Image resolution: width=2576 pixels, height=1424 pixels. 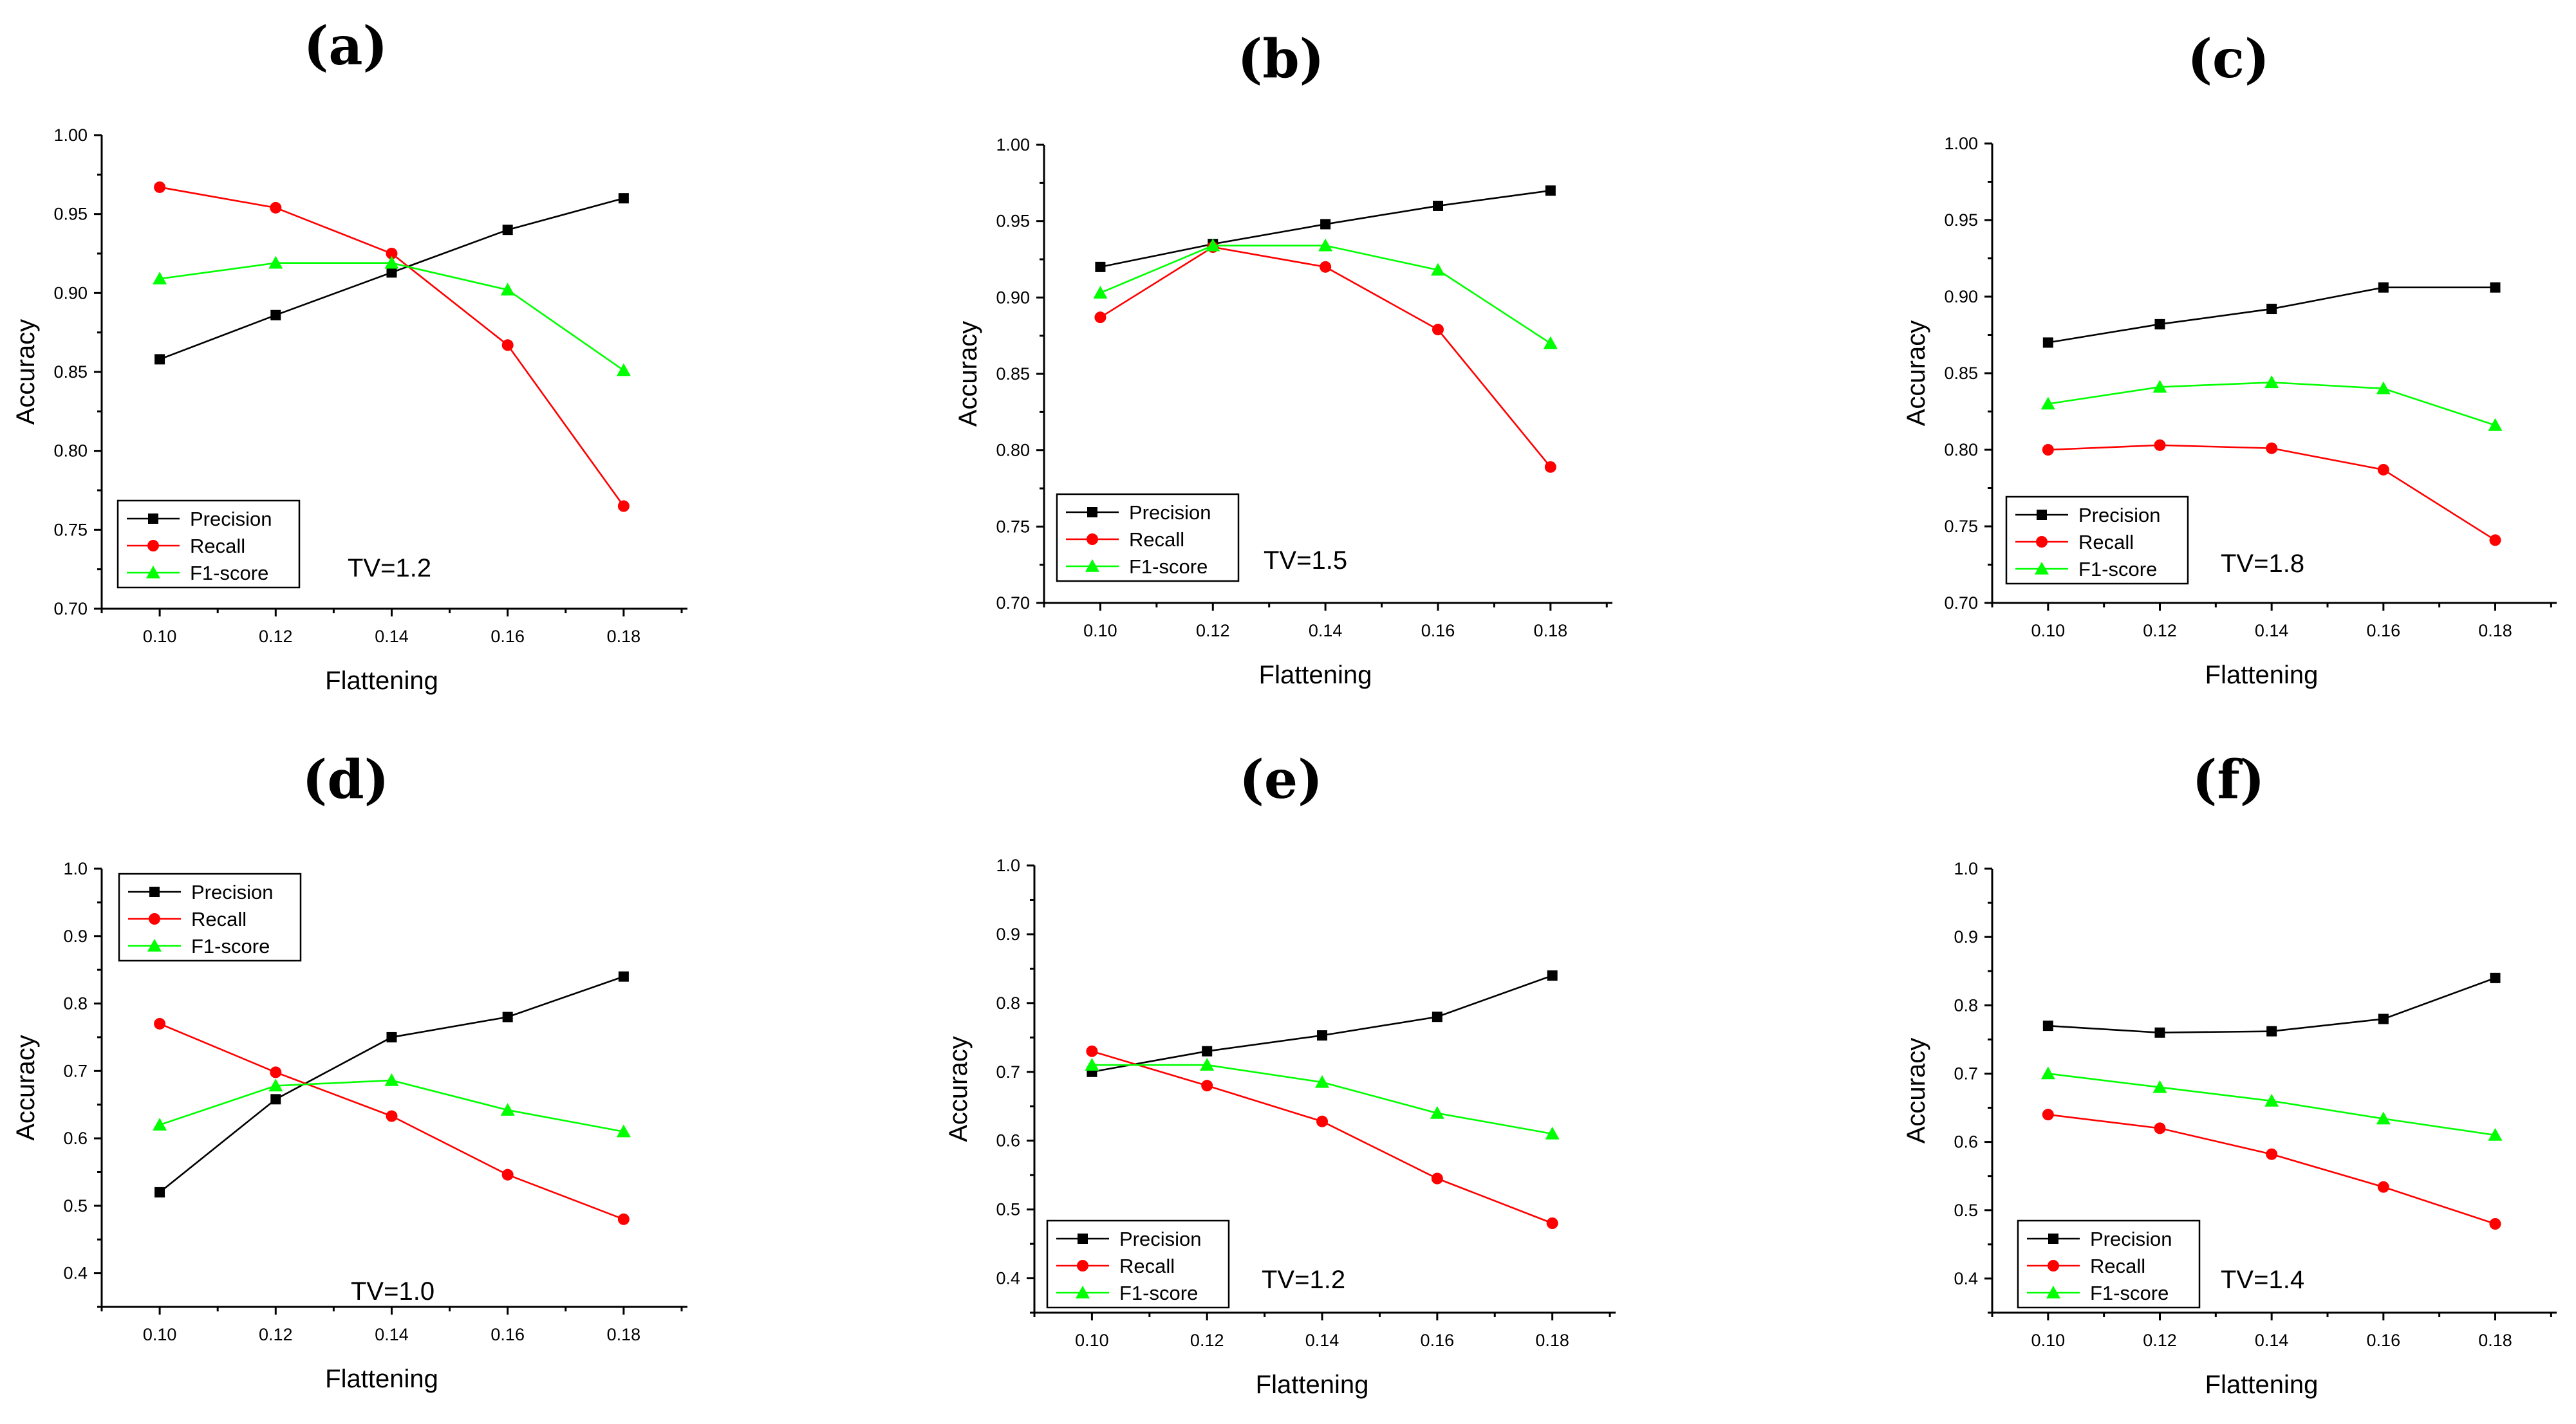 I want to click on annotation-tv: TV=1.2, so click(x=1303, y=1280).